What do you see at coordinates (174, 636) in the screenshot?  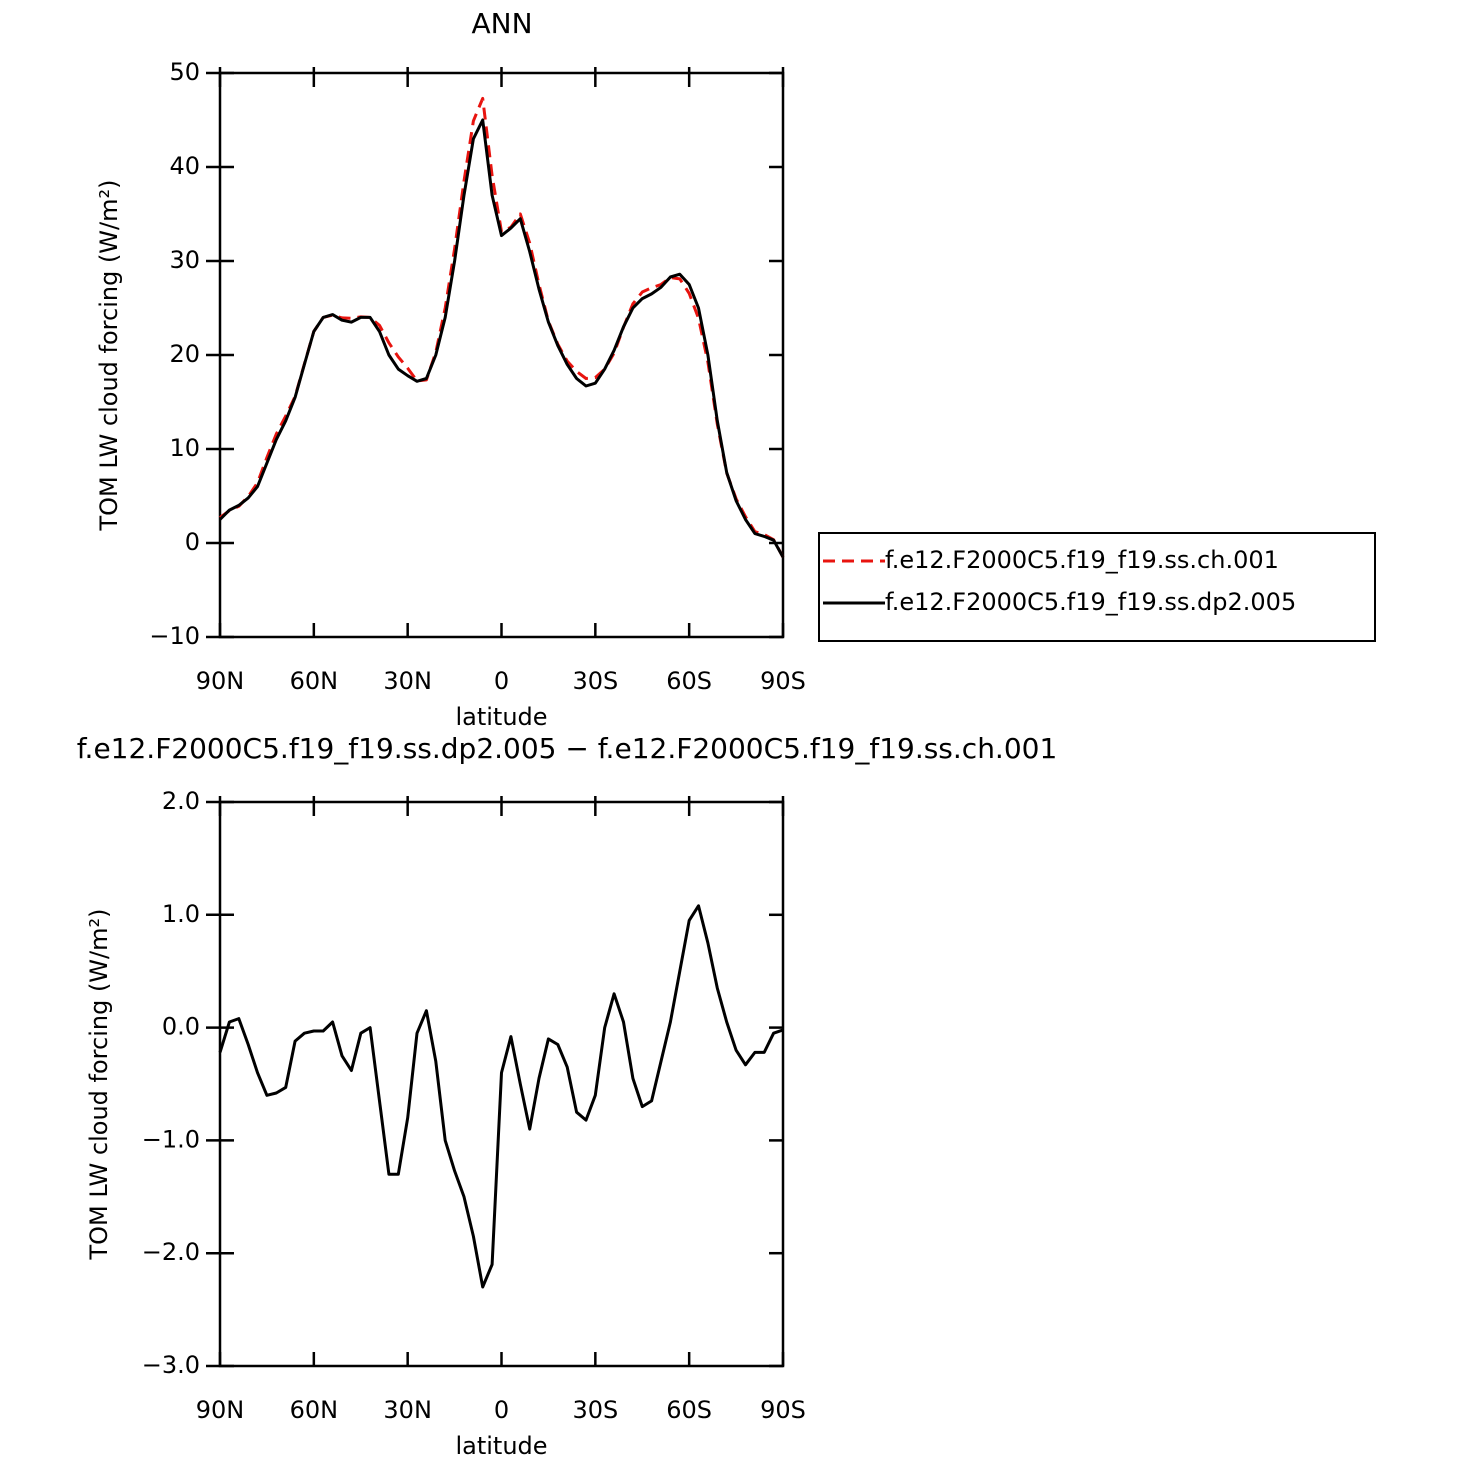 I see `y-tick-label: −10` at bounding box center [174, 636].